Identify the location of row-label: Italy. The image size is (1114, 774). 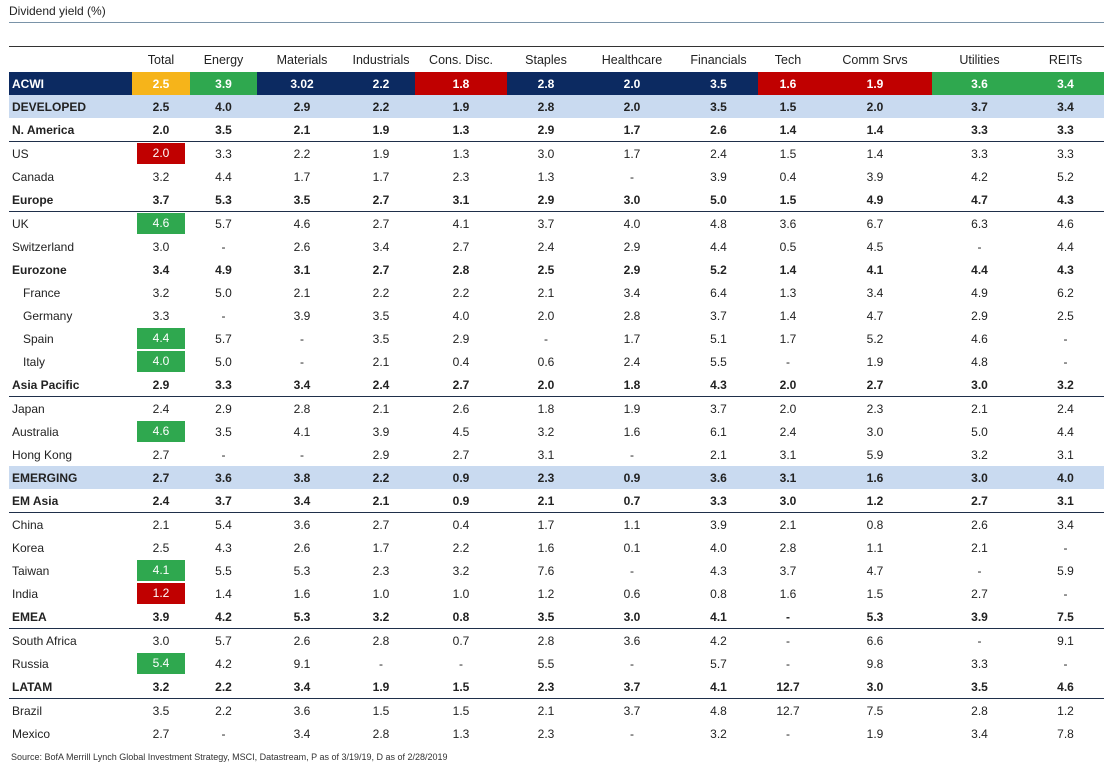
(34, 361).